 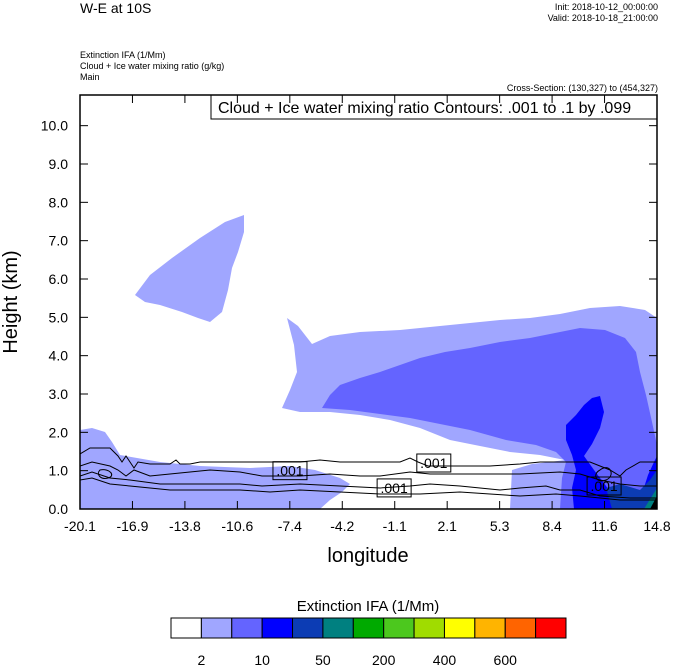 I want to click on field-label-extinction: Extinction IFA (1/Mm), so click(x=123, y=55).